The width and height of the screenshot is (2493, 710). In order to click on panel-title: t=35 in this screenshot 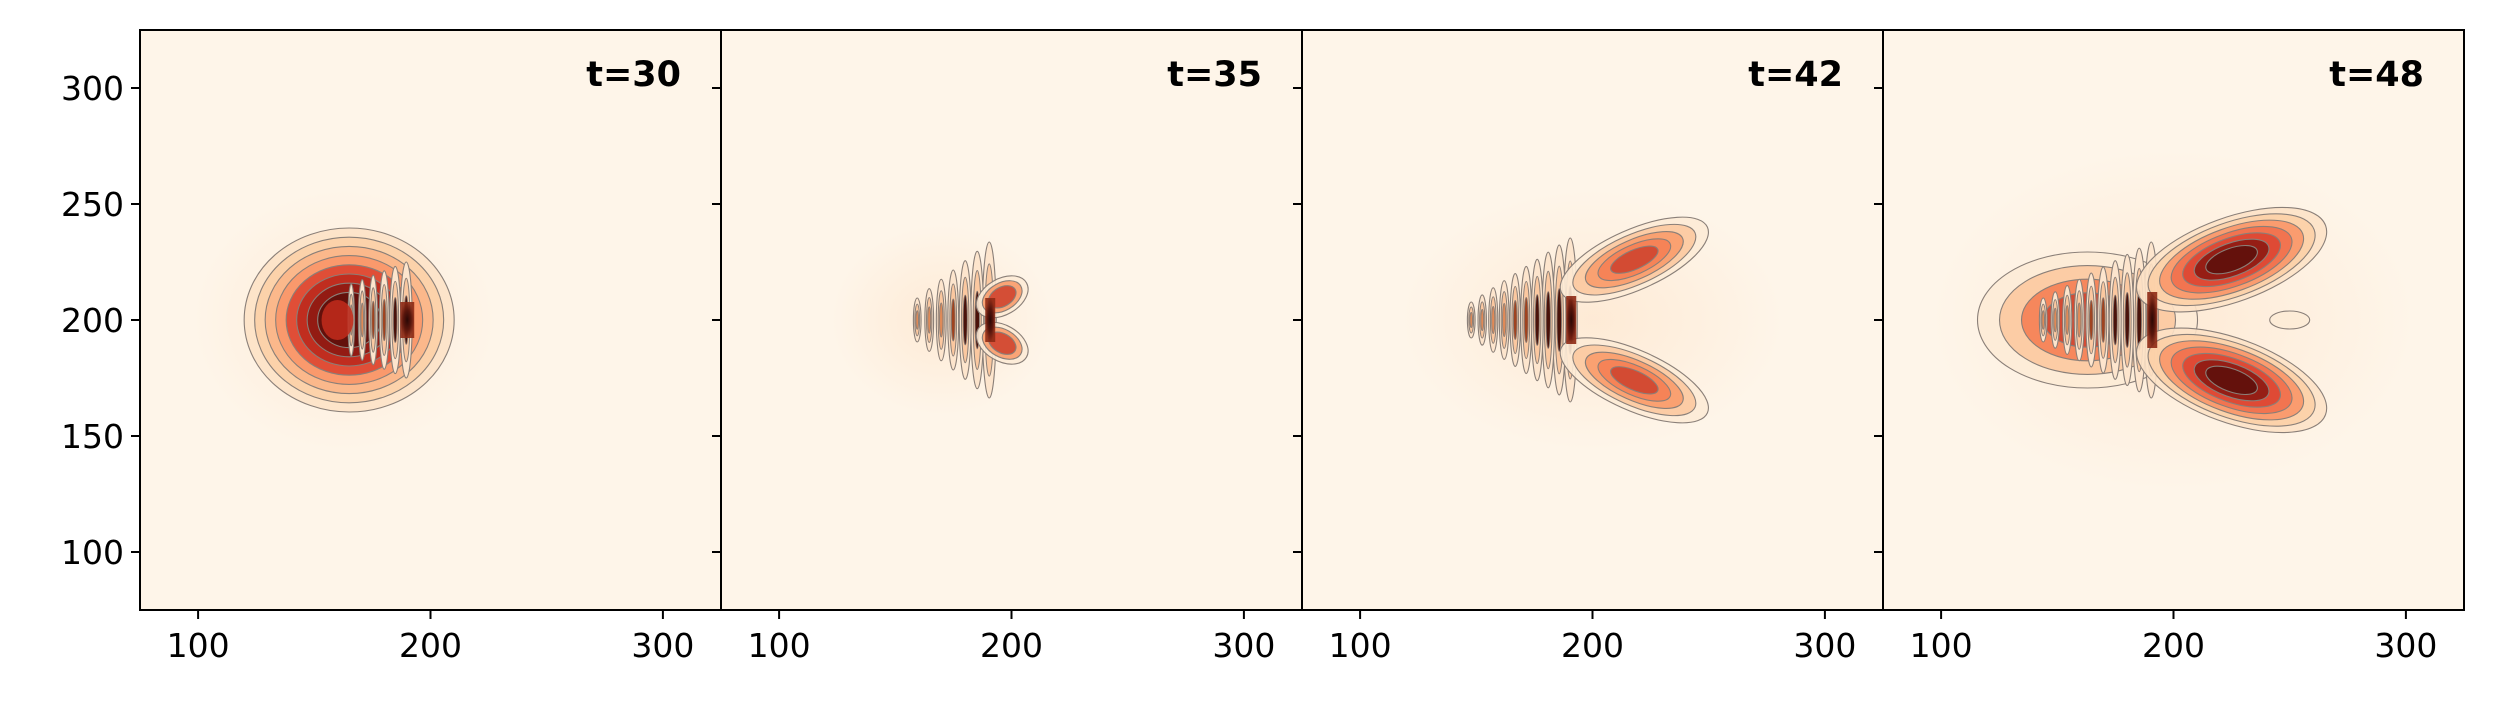, I will do `click(1214, 75)`.